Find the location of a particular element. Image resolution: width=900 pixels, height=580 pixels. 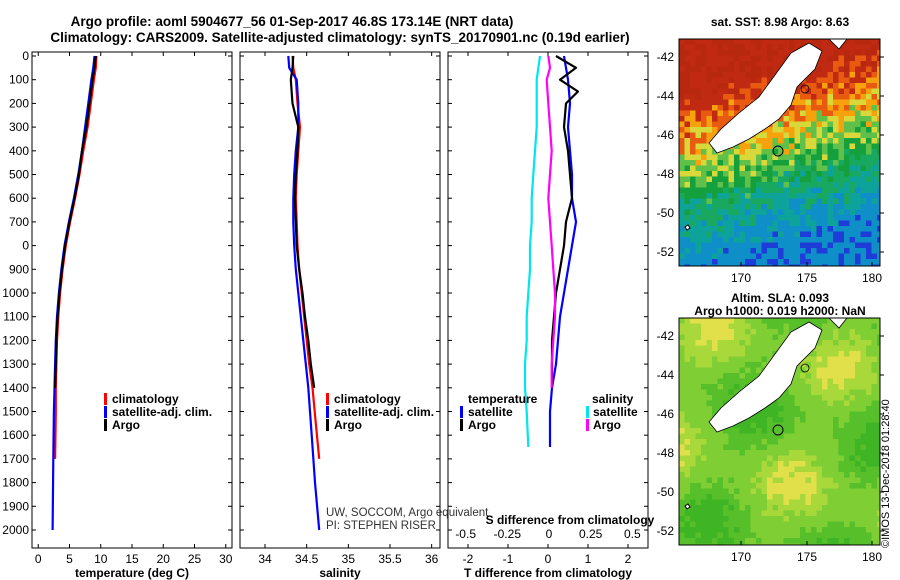

y-tick-label: 200 is located at coordinates (19, 103).